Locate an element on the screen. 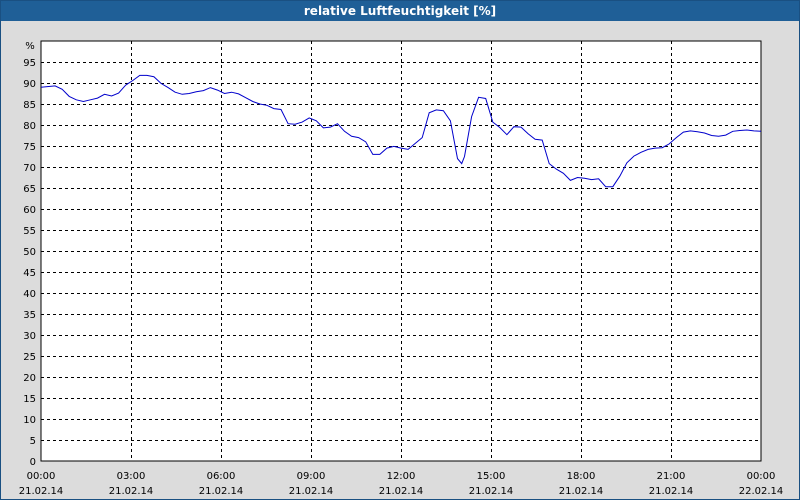  x-tick-time-label: 18:00 is located at coordinates (581, 476).